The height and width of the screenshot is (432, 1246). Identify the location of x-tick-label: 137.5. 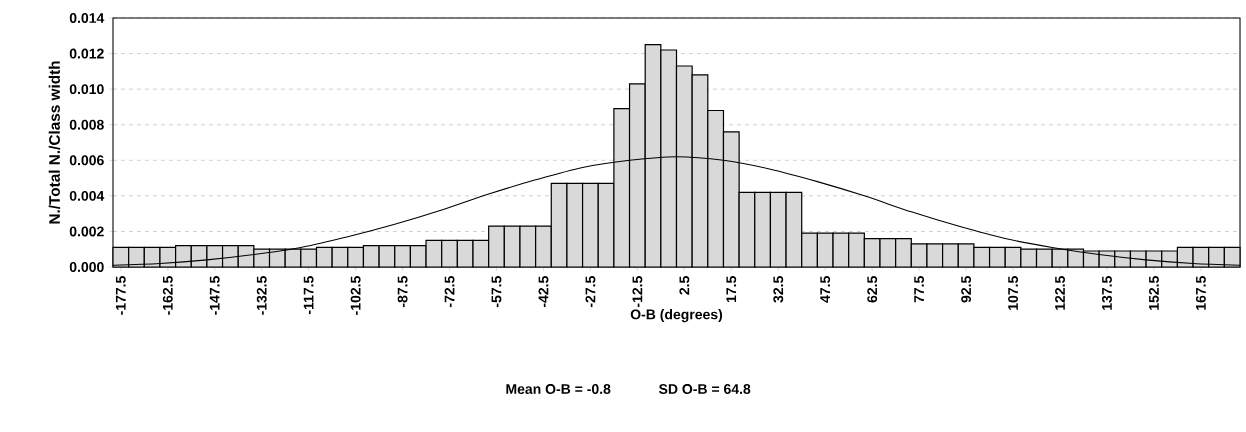
(1107, 293).